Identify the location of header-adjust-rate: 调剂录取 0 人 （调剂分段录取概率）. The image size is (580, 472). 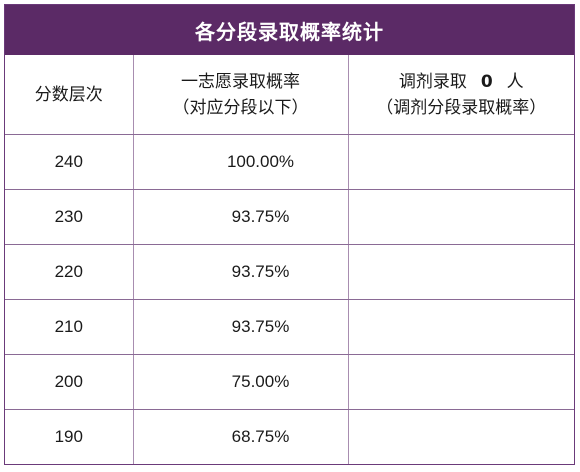
(461, 95).